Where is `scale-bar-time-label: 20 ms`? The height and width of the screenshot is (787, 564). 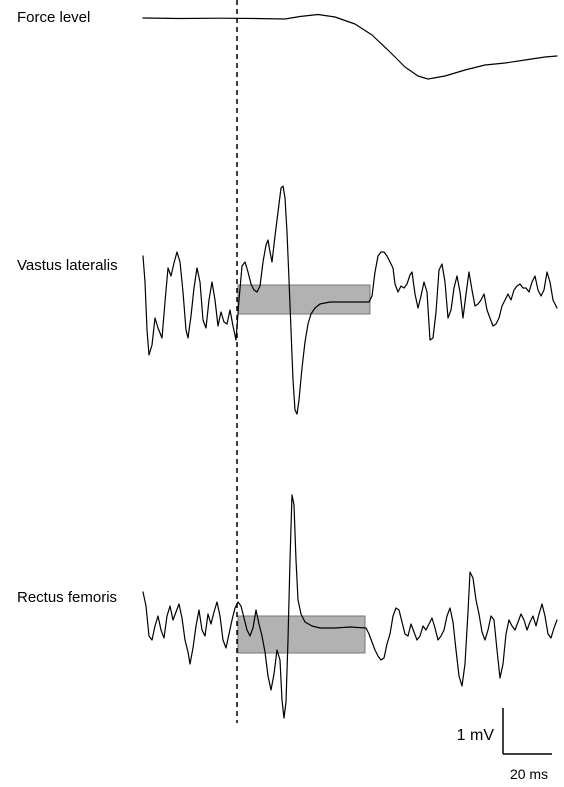
scale-bar-time-label: 20 ms is located at coordinates (529, 774).